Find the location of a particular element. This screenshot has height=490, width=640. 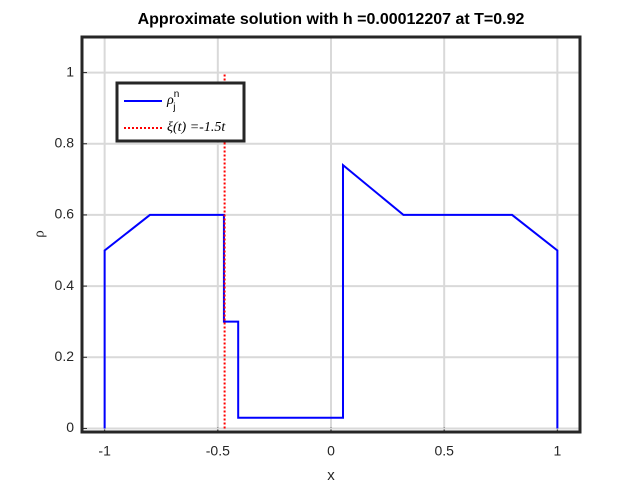

x-tick-label: -0.5 is located at coordinates (218, 451).